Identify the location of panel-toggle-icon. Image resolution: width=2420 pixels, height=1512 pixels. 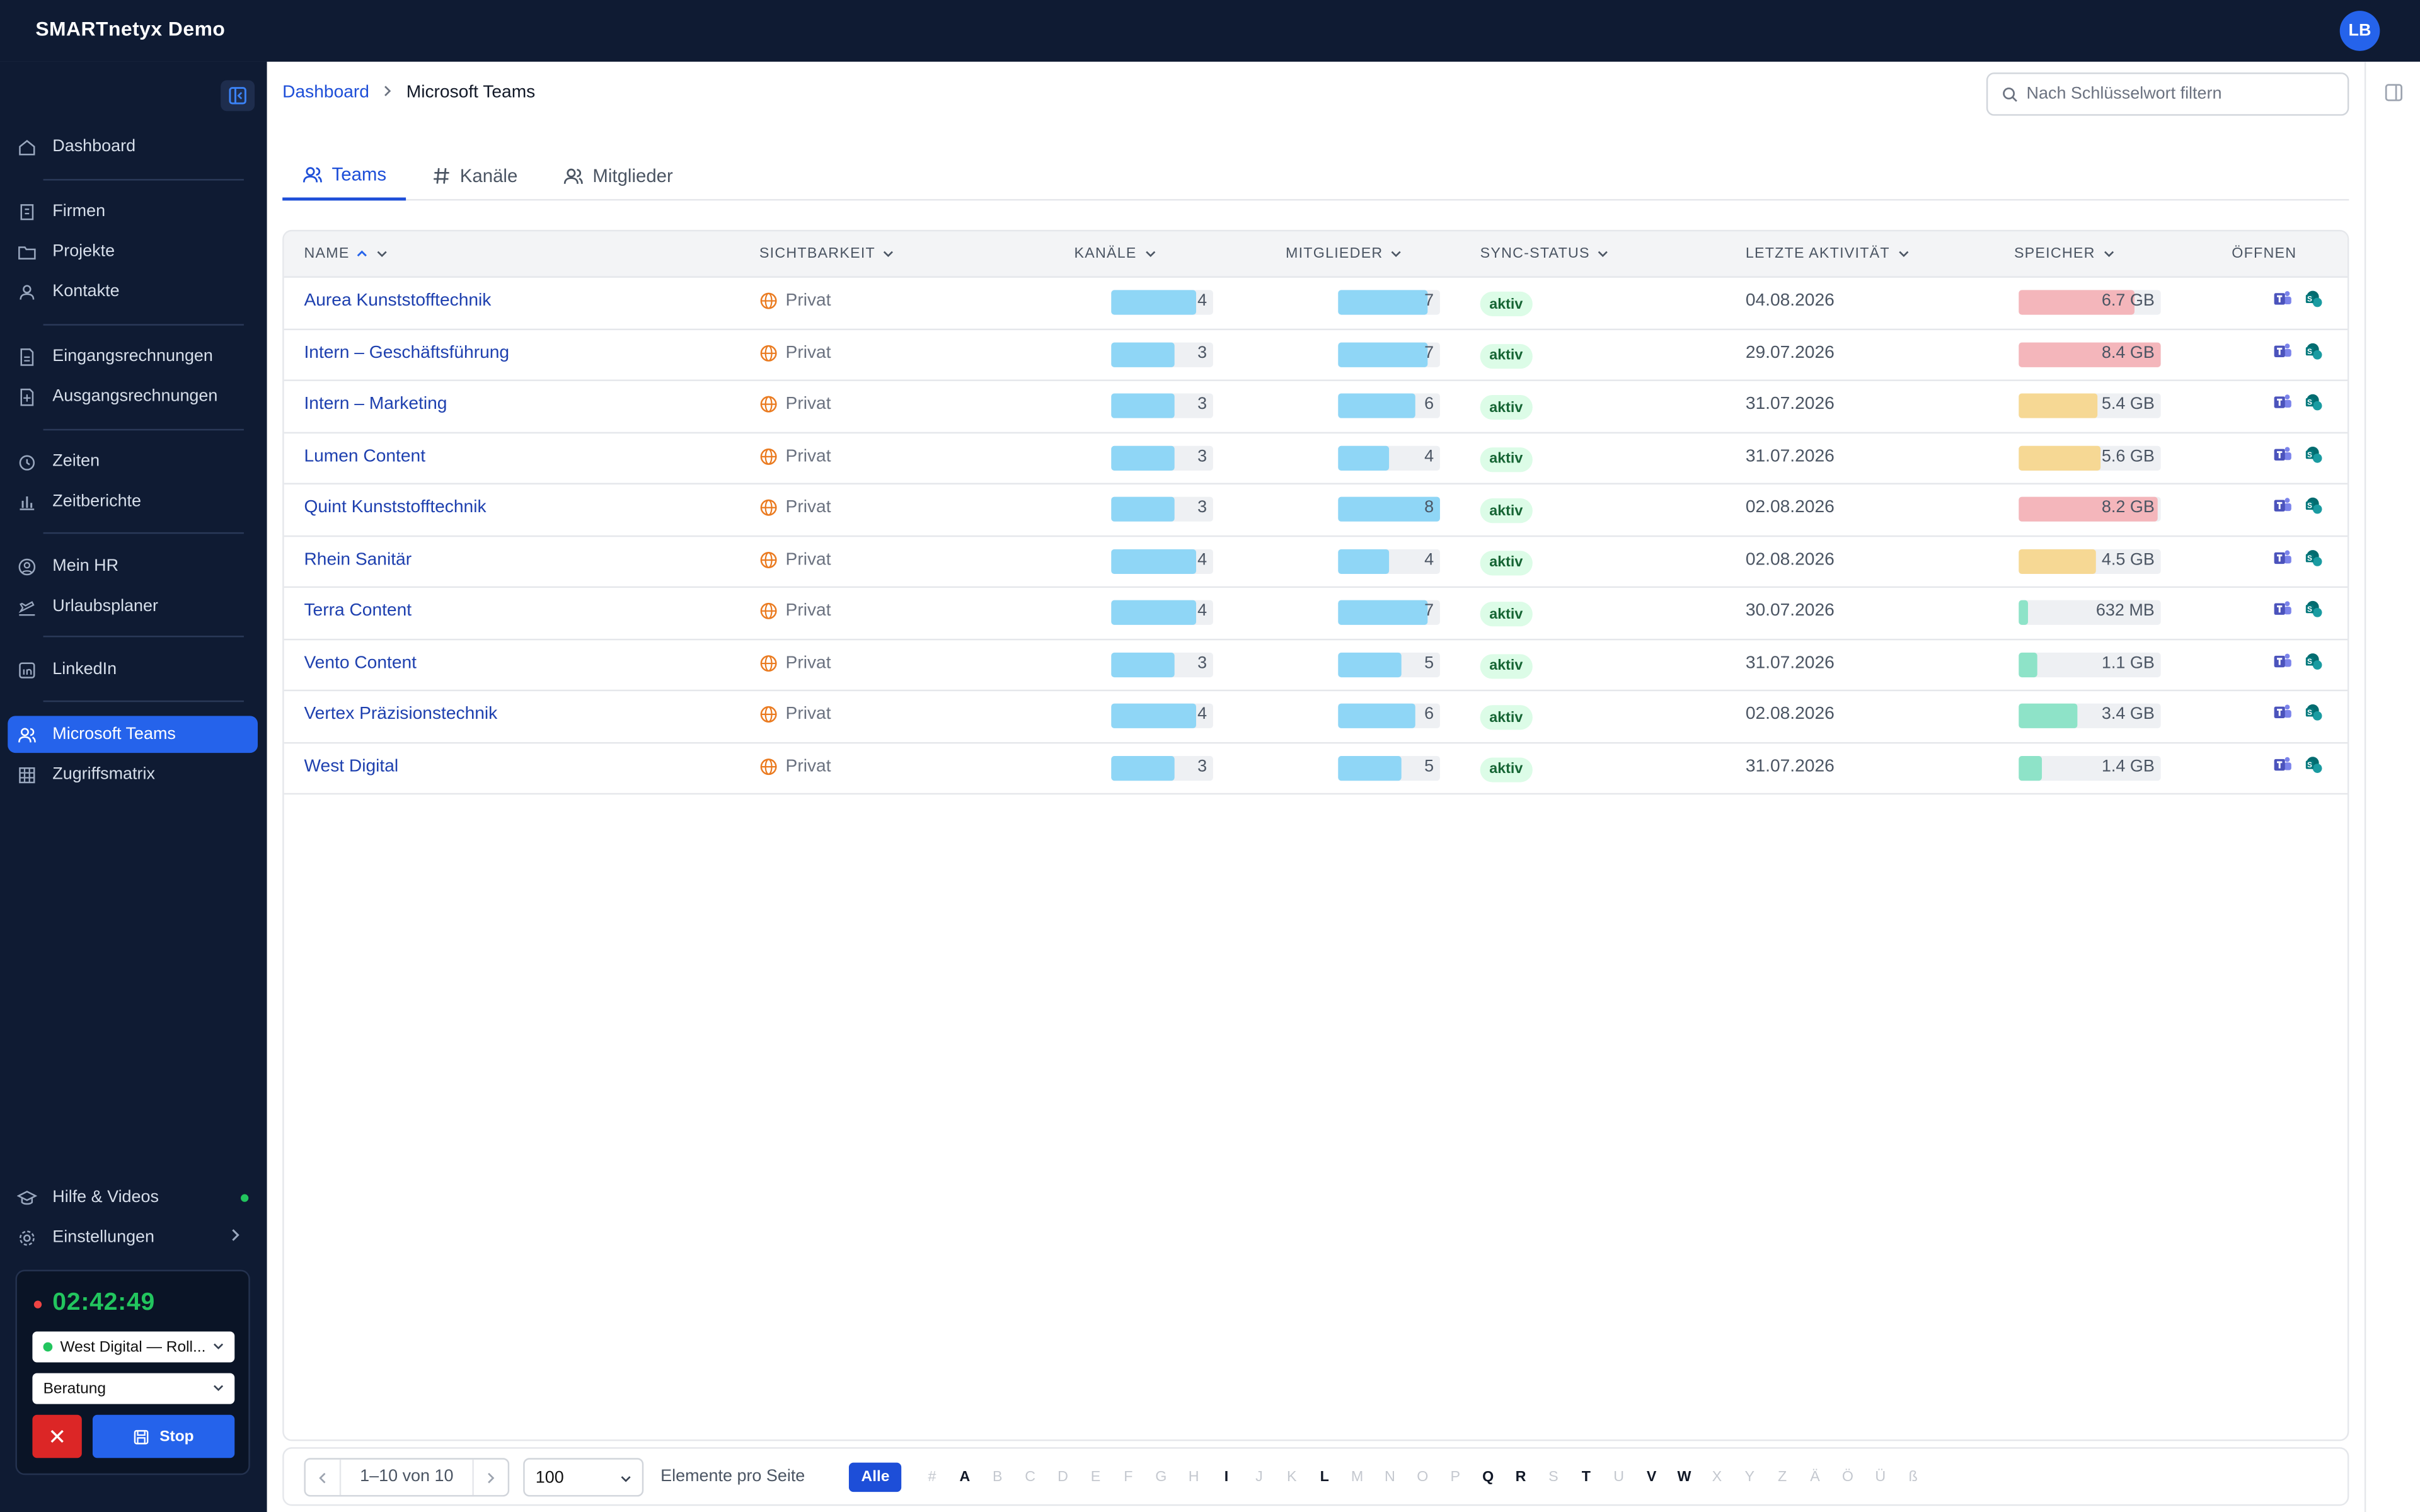
(2394, 92).